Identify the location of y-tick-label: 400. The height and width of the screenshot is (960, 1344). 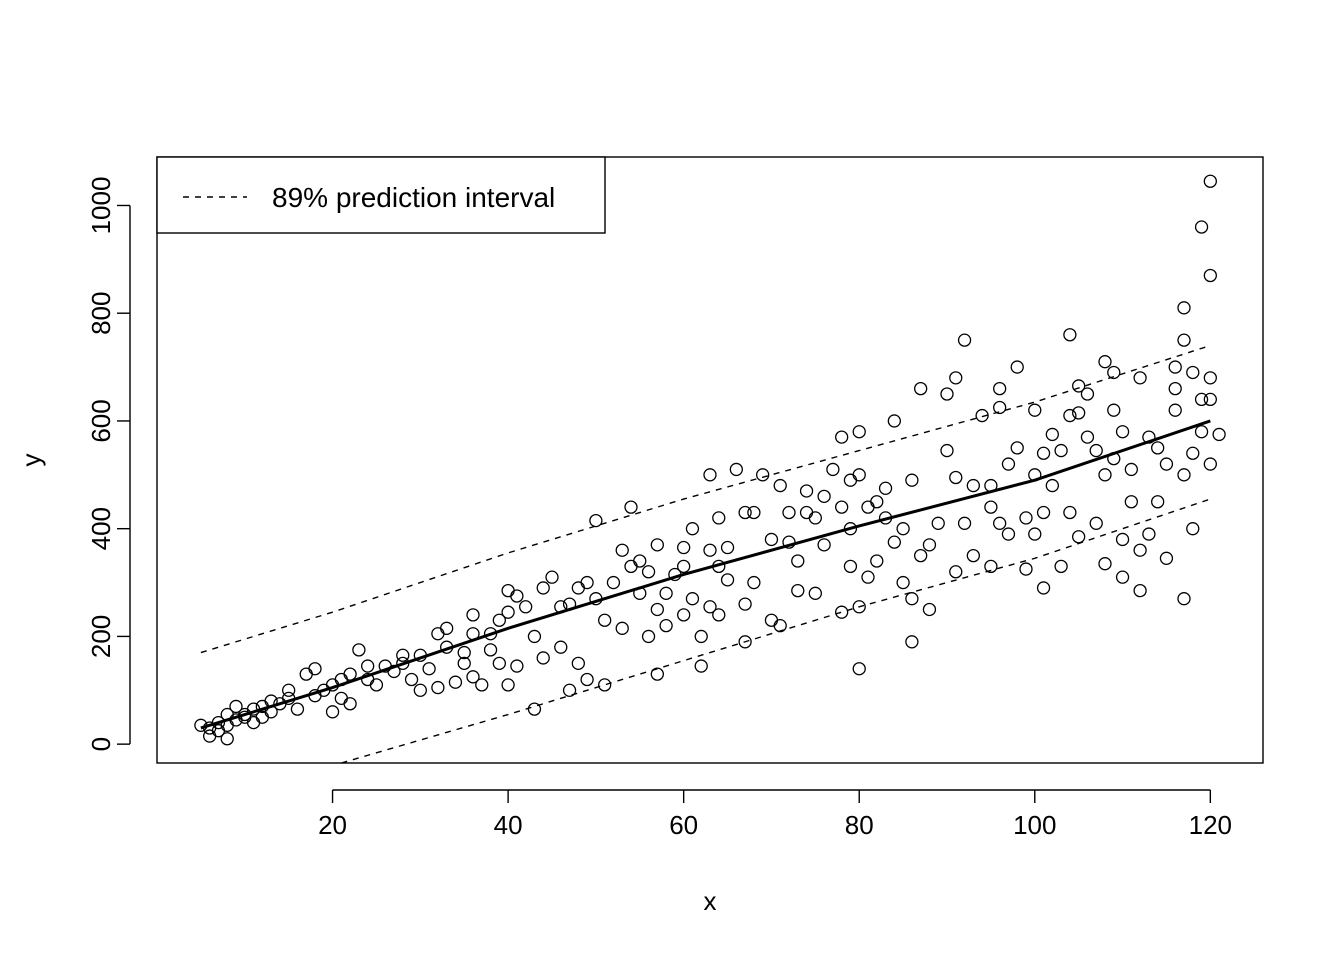
(101, 528).